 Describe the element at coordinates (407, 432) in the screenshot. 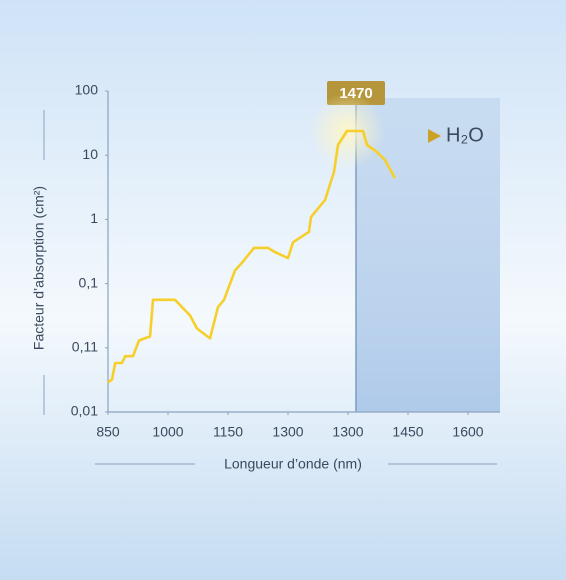

I see `x-tick-label: 1450` at that location.